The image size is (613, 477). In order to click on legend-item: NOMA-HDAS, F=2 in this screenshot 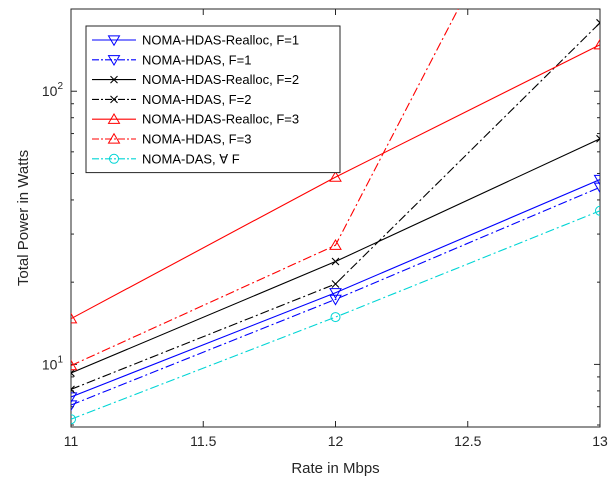, I will do `click(171, 99)`.